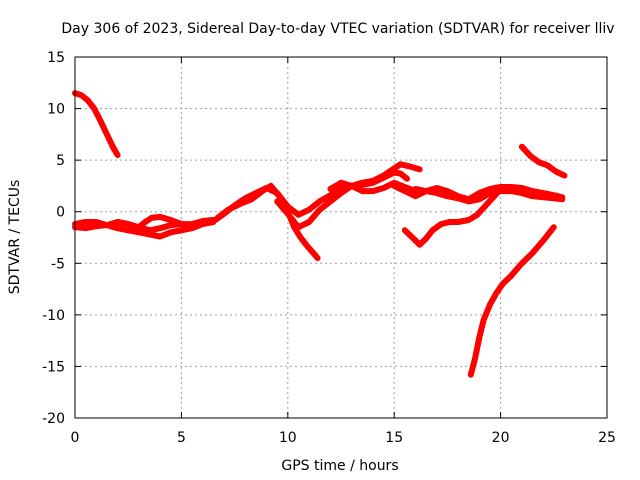 The image size is (640, 480). What do you see at coordinates (53, 367) in the screenshot?
I see `y-tick-label: -15` at bounding box center [53, 367].